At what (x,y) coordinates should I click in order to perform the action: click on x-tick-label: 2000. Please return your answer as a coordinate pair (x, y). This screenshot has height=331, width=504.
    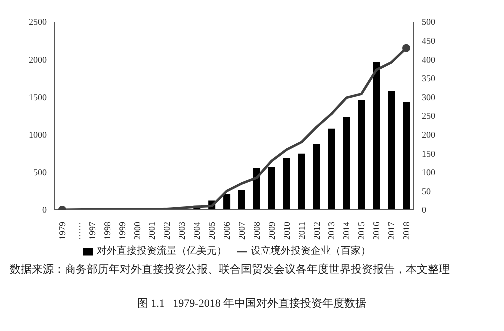
    Looking at the image, I should click on (137, 231).